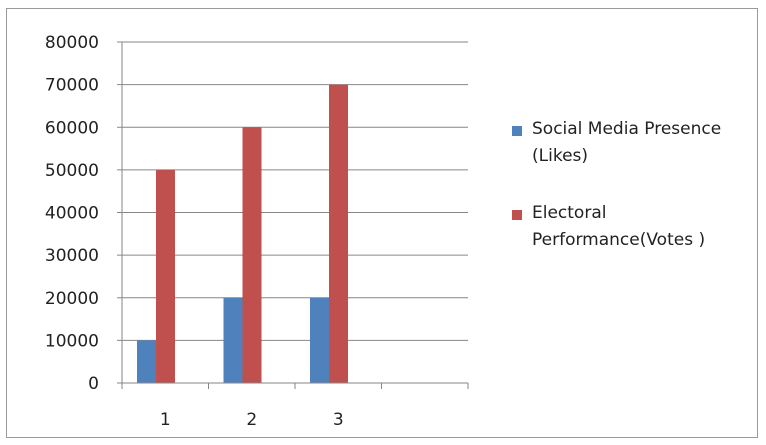 This screenshot has width=766, height=445. Describe the element at coordinates (165, 420) in the screenshot. I see `x-tick-label: 1` at that location.